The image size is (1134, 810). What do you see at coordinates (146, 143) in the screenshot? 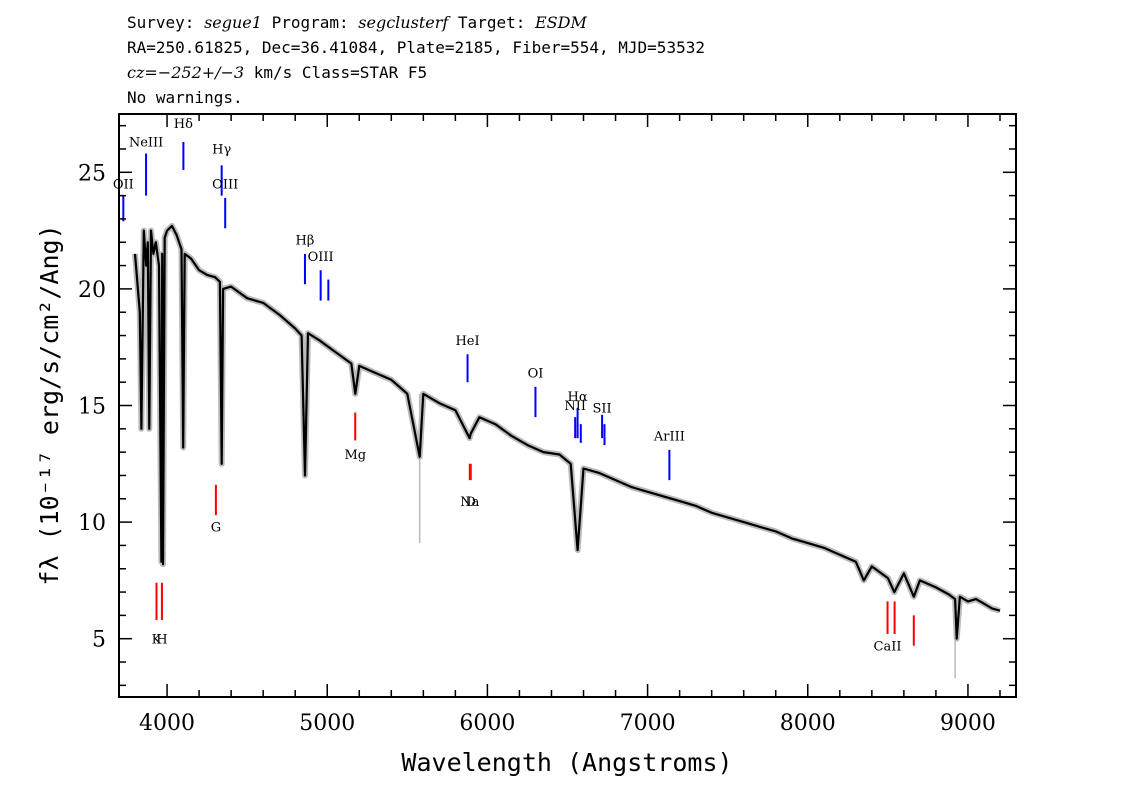
I see `emission-line-label: NeIII` at bounding box center [146, 143].